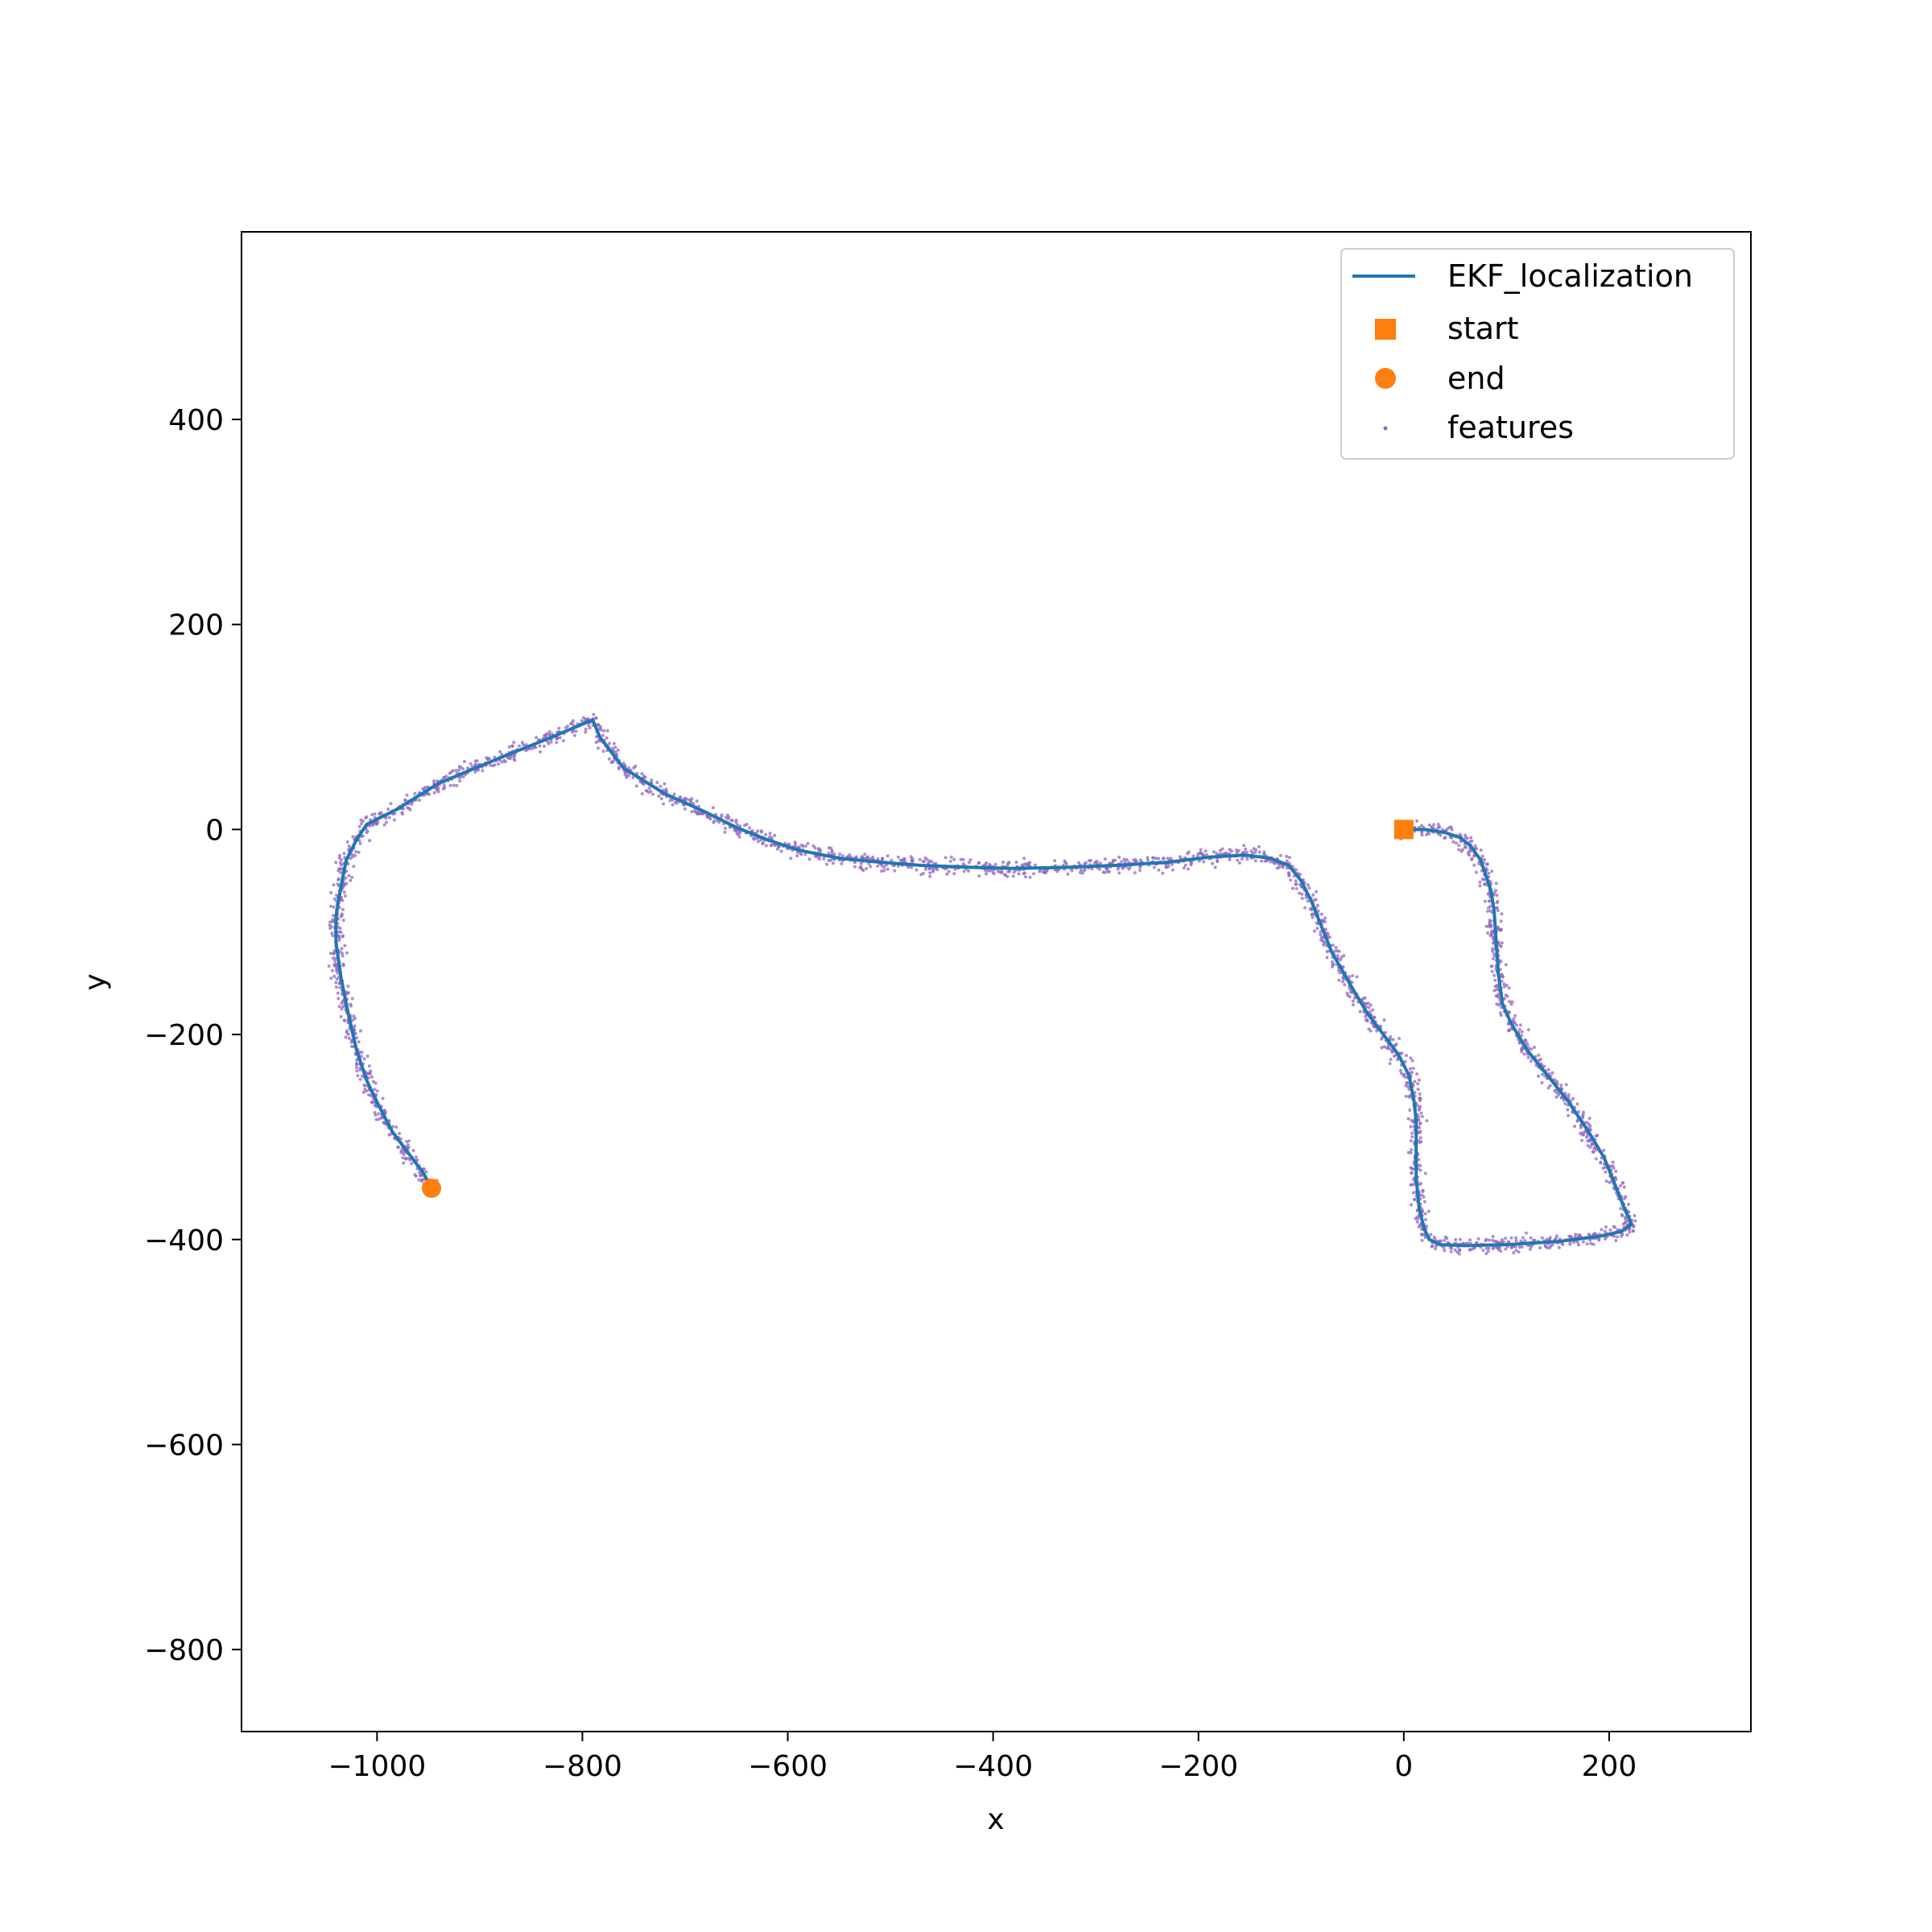 The width and height of the screenshot is (1932, 1932). What do you see at coordinates (196, 421) in the screenshot?
I see `y-tick-label: 400` at bounding box center [196, 421].